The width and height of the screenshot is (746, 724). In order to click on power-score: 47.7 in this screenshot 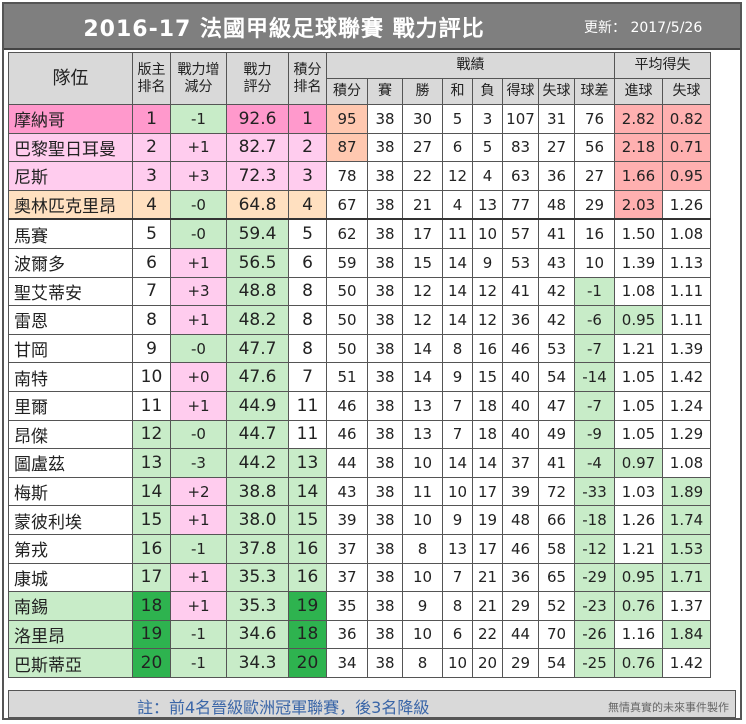, I will do `click(257, 348)`.